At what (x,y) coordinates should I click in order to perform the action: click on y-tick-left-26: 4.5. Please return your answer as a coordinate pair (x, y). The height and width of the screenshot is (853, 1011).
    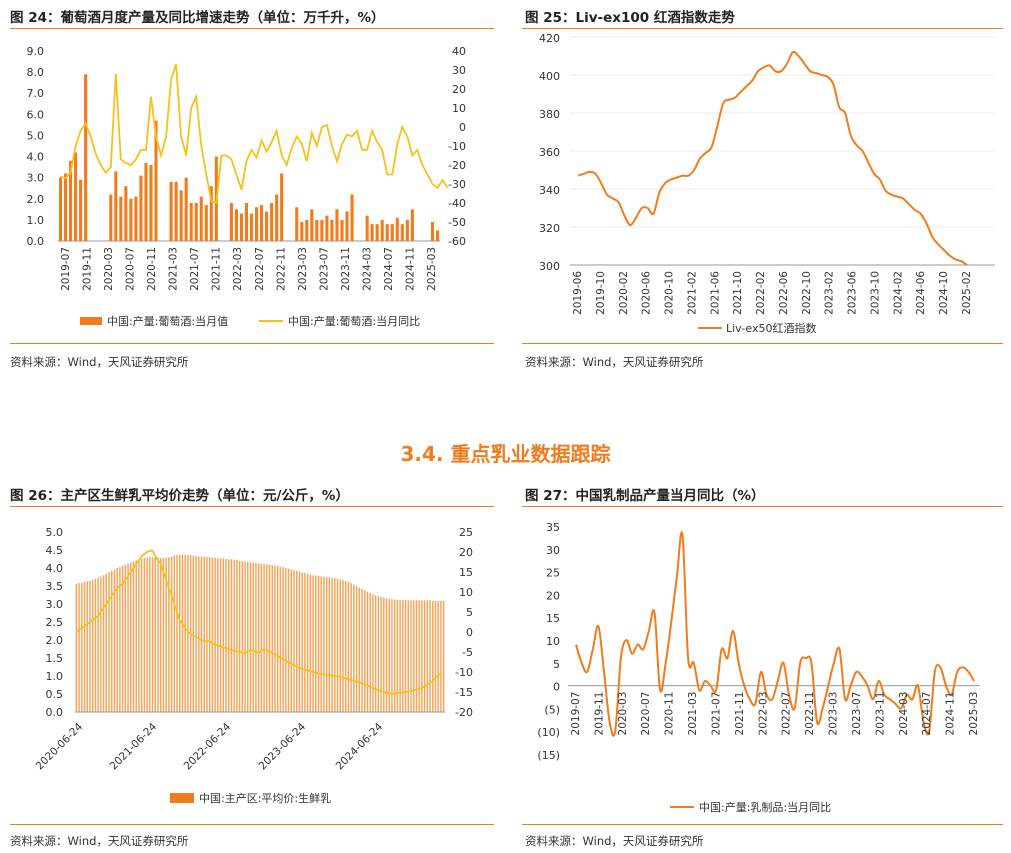
    Looking at the image, I should click on (55, 550).